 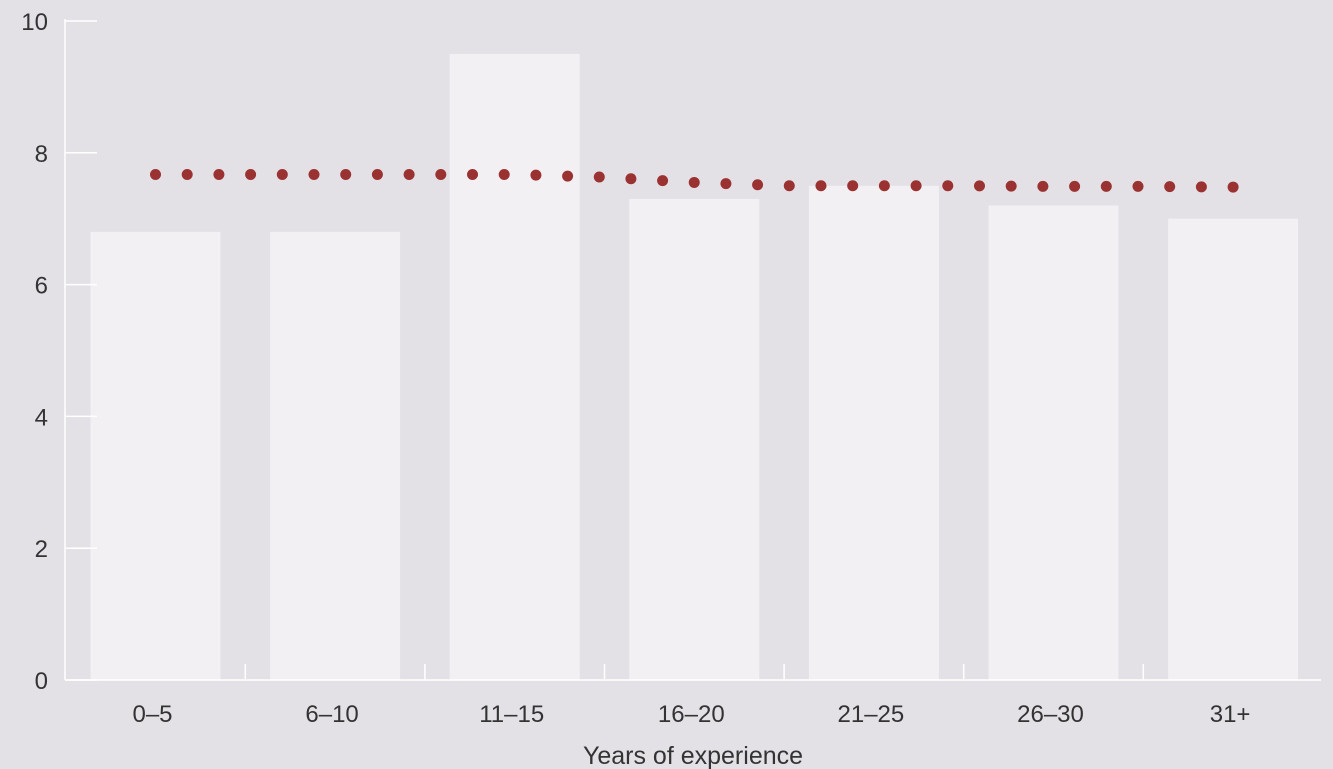 What do you see at coordinates (41, 286) in the screenshot?
I see `y-tick-label-3: 6` at bounding box center [41, 286].